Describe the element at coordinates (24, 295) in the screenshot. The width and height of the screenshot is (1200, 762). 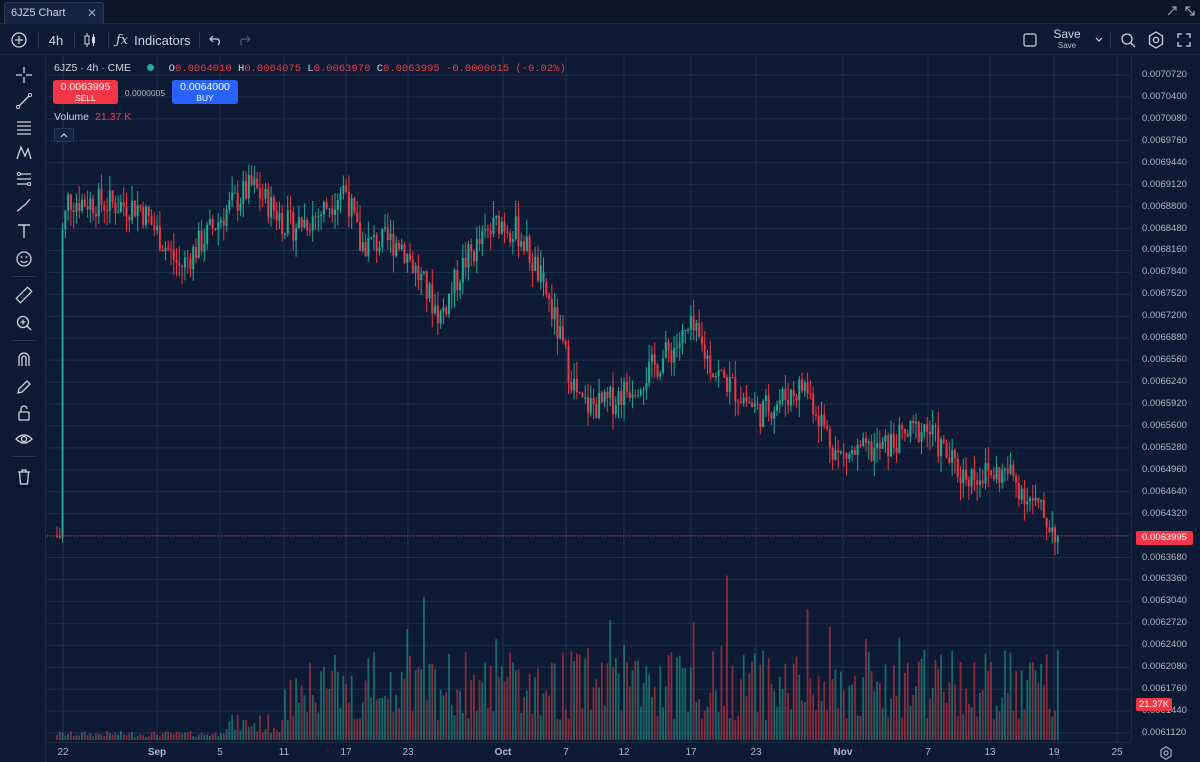
I see `ruler-tool` at that location.